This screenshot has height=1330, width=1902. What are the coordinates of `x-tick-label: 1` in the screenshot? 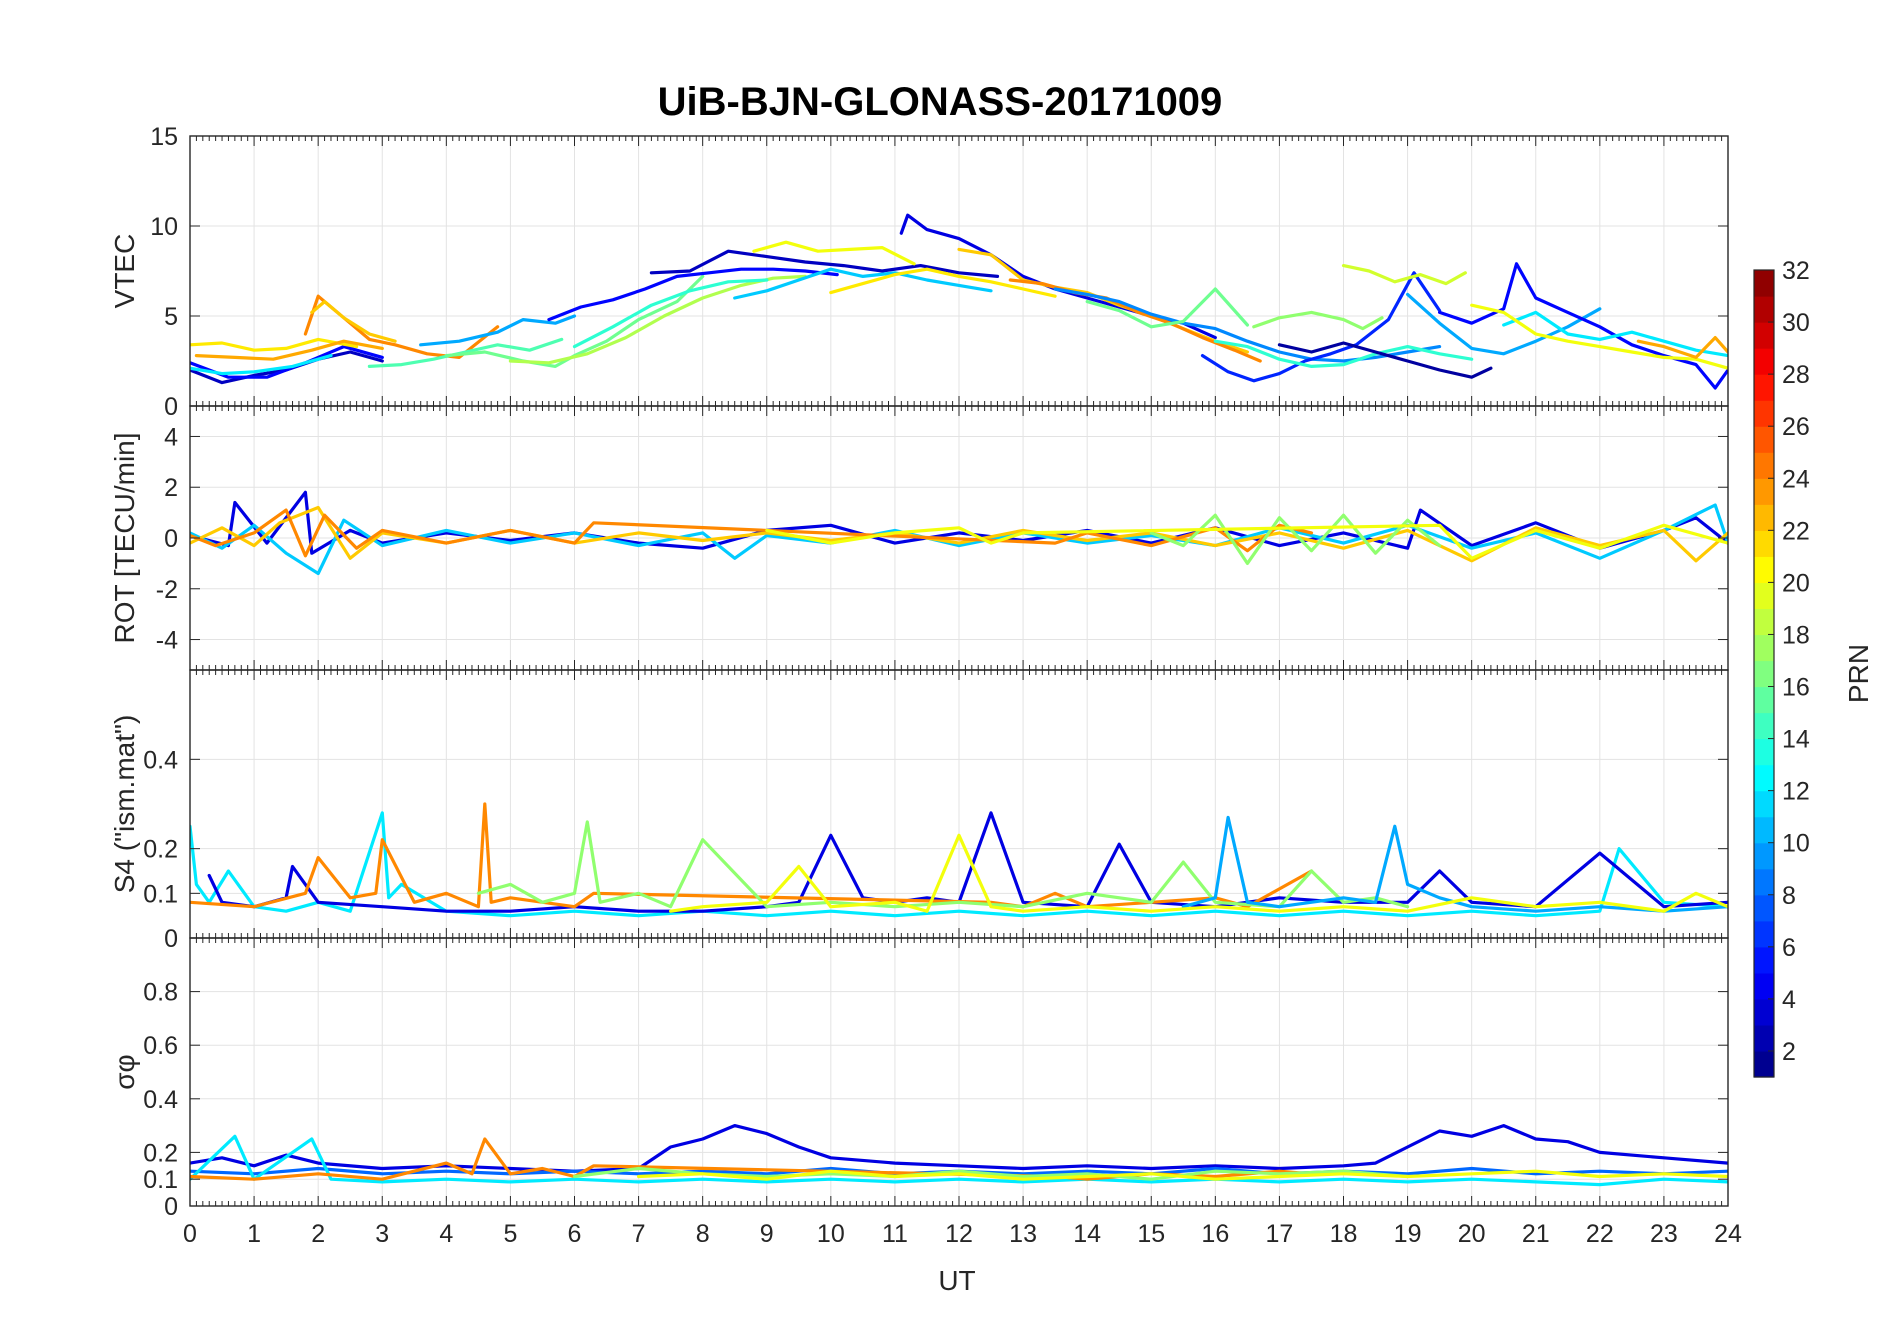 It's located at (254, 1234).